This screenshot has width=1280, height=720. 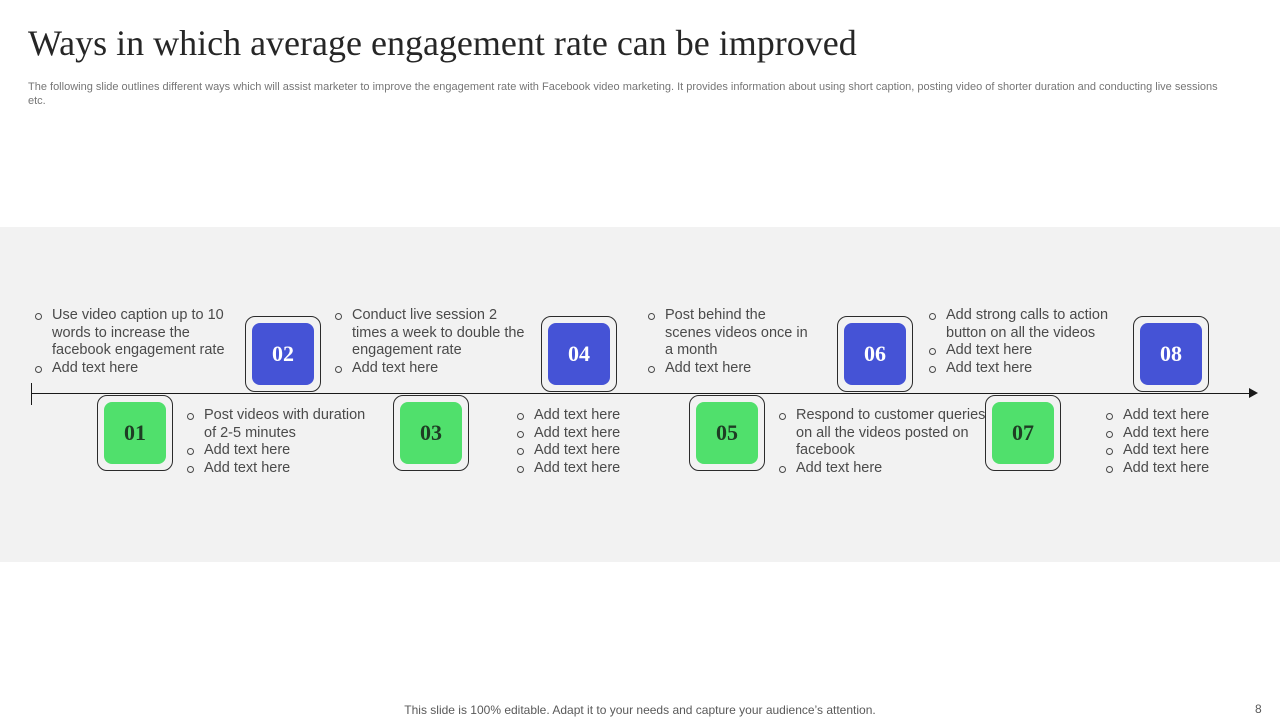 I want to click on step-05-node: 05, so click(x=727, y=433).